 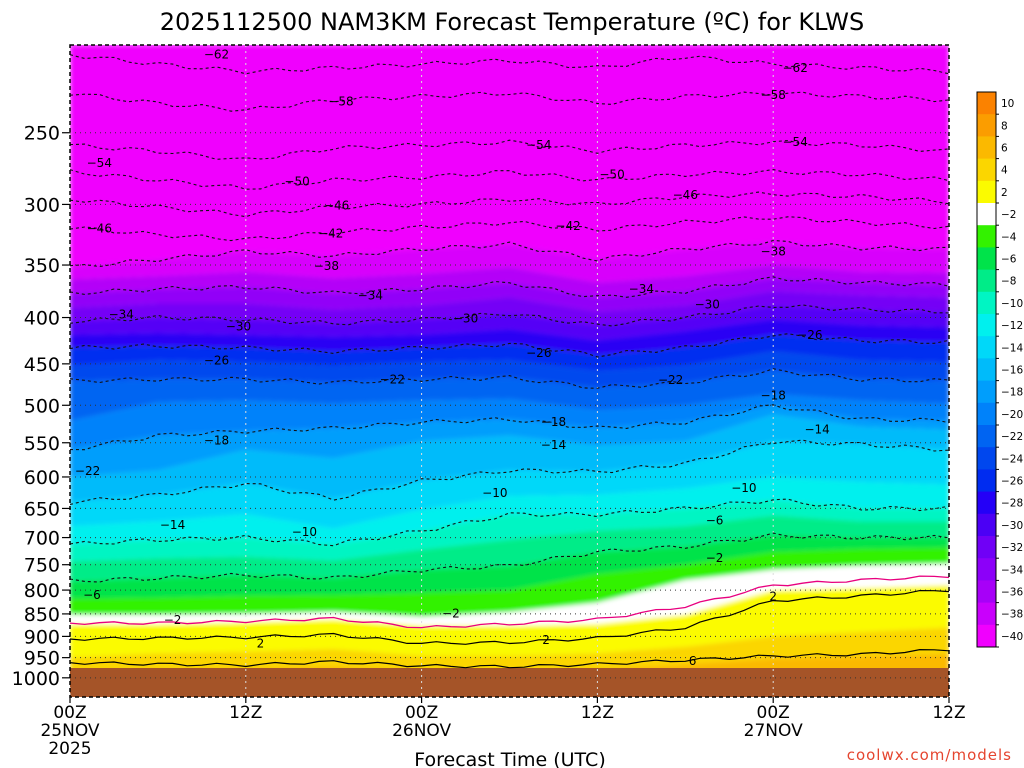 What do you see at coordinates (42, 591) in the screenshot?
I see `y-tick-label: 800` at bounding box center [42, 591].